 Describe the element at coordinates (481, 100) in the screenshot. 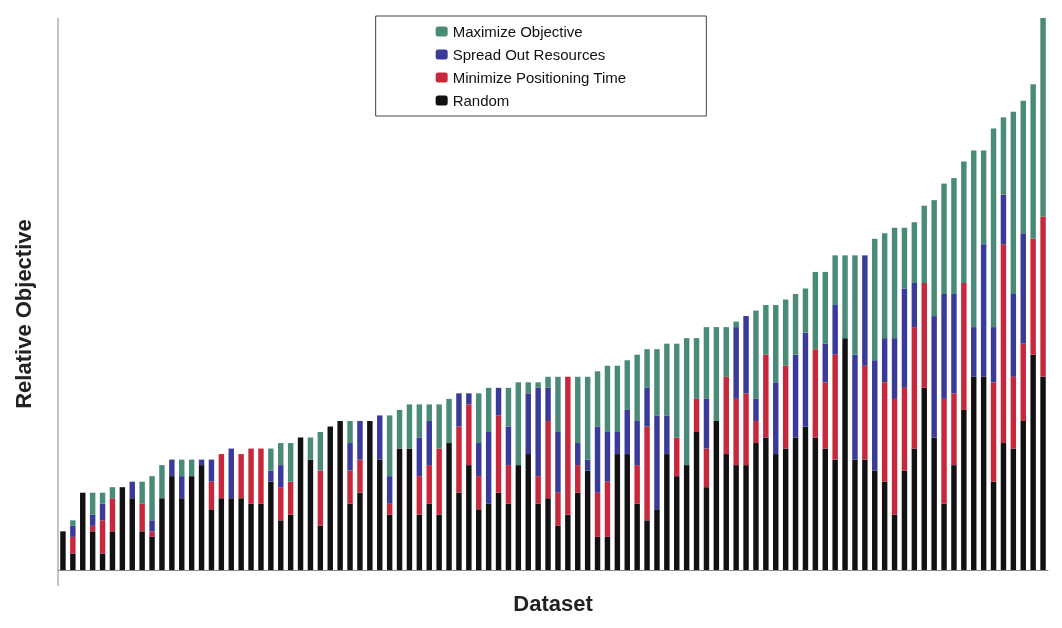

I see `legend-label: Random` at that location.